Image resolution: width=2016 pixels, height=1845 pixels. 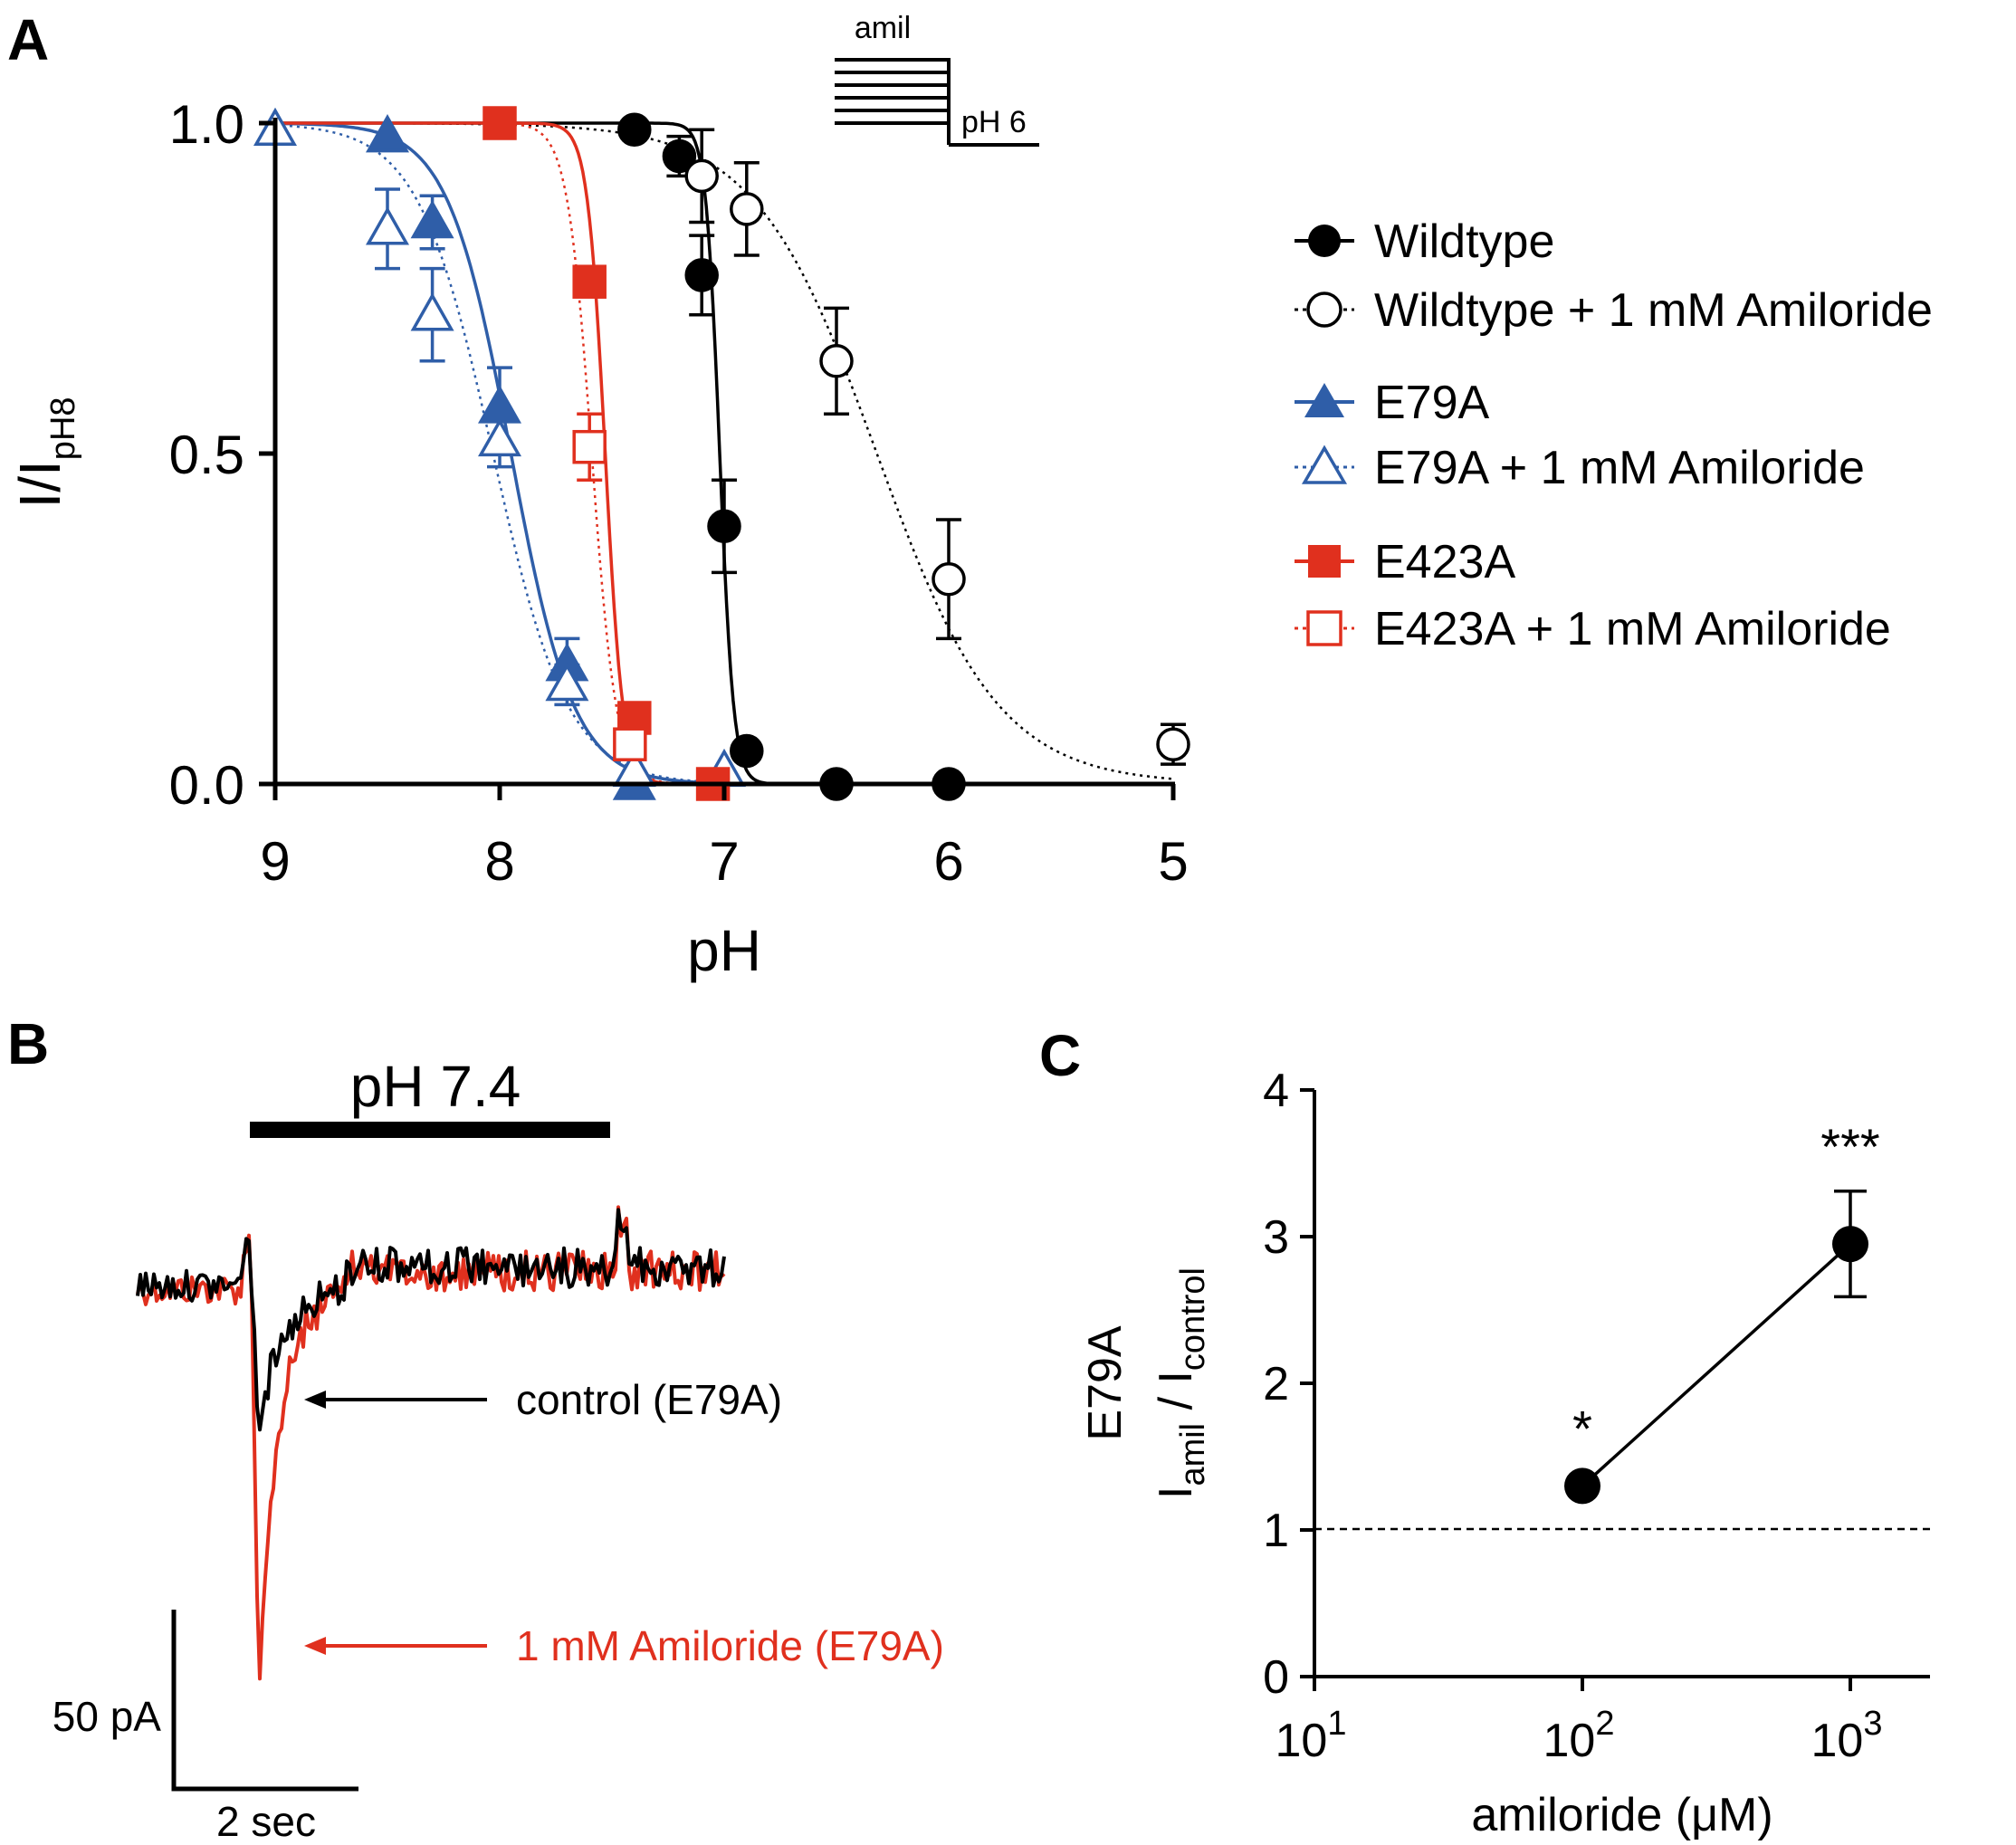 I want to click on c-xtick-label: 10², so click(x=1579, y=1736).